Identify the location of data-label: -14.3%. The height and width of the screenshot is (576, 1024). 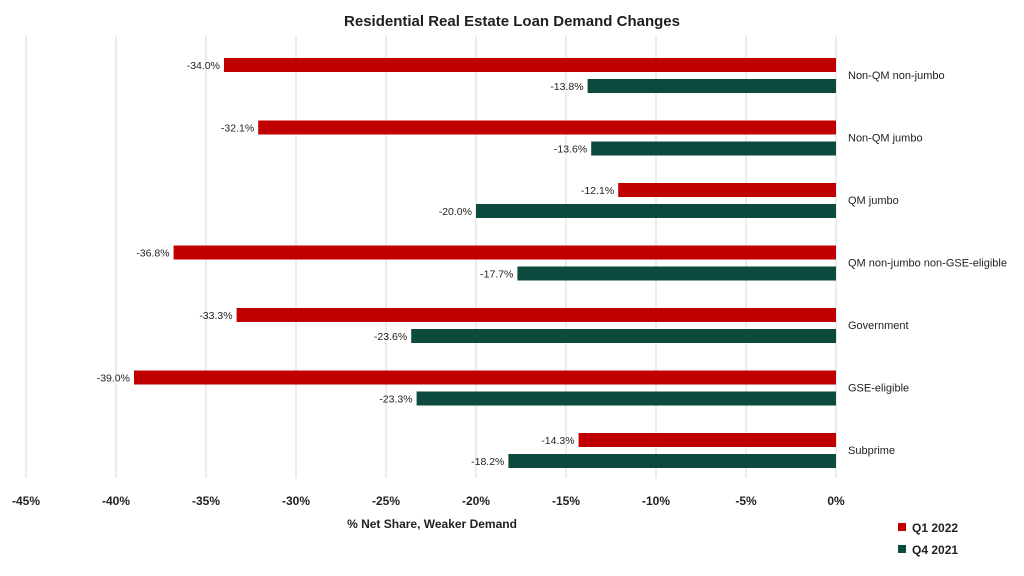
(557, 441).